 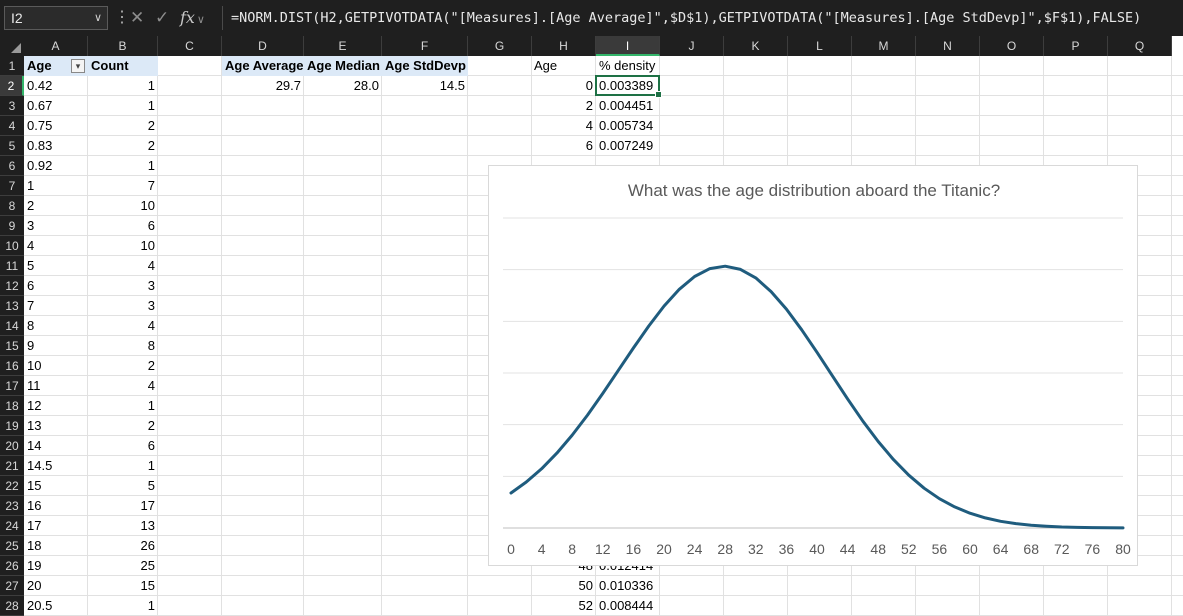 I want to click on row-header-25: 25, so click(x=12, y=546).